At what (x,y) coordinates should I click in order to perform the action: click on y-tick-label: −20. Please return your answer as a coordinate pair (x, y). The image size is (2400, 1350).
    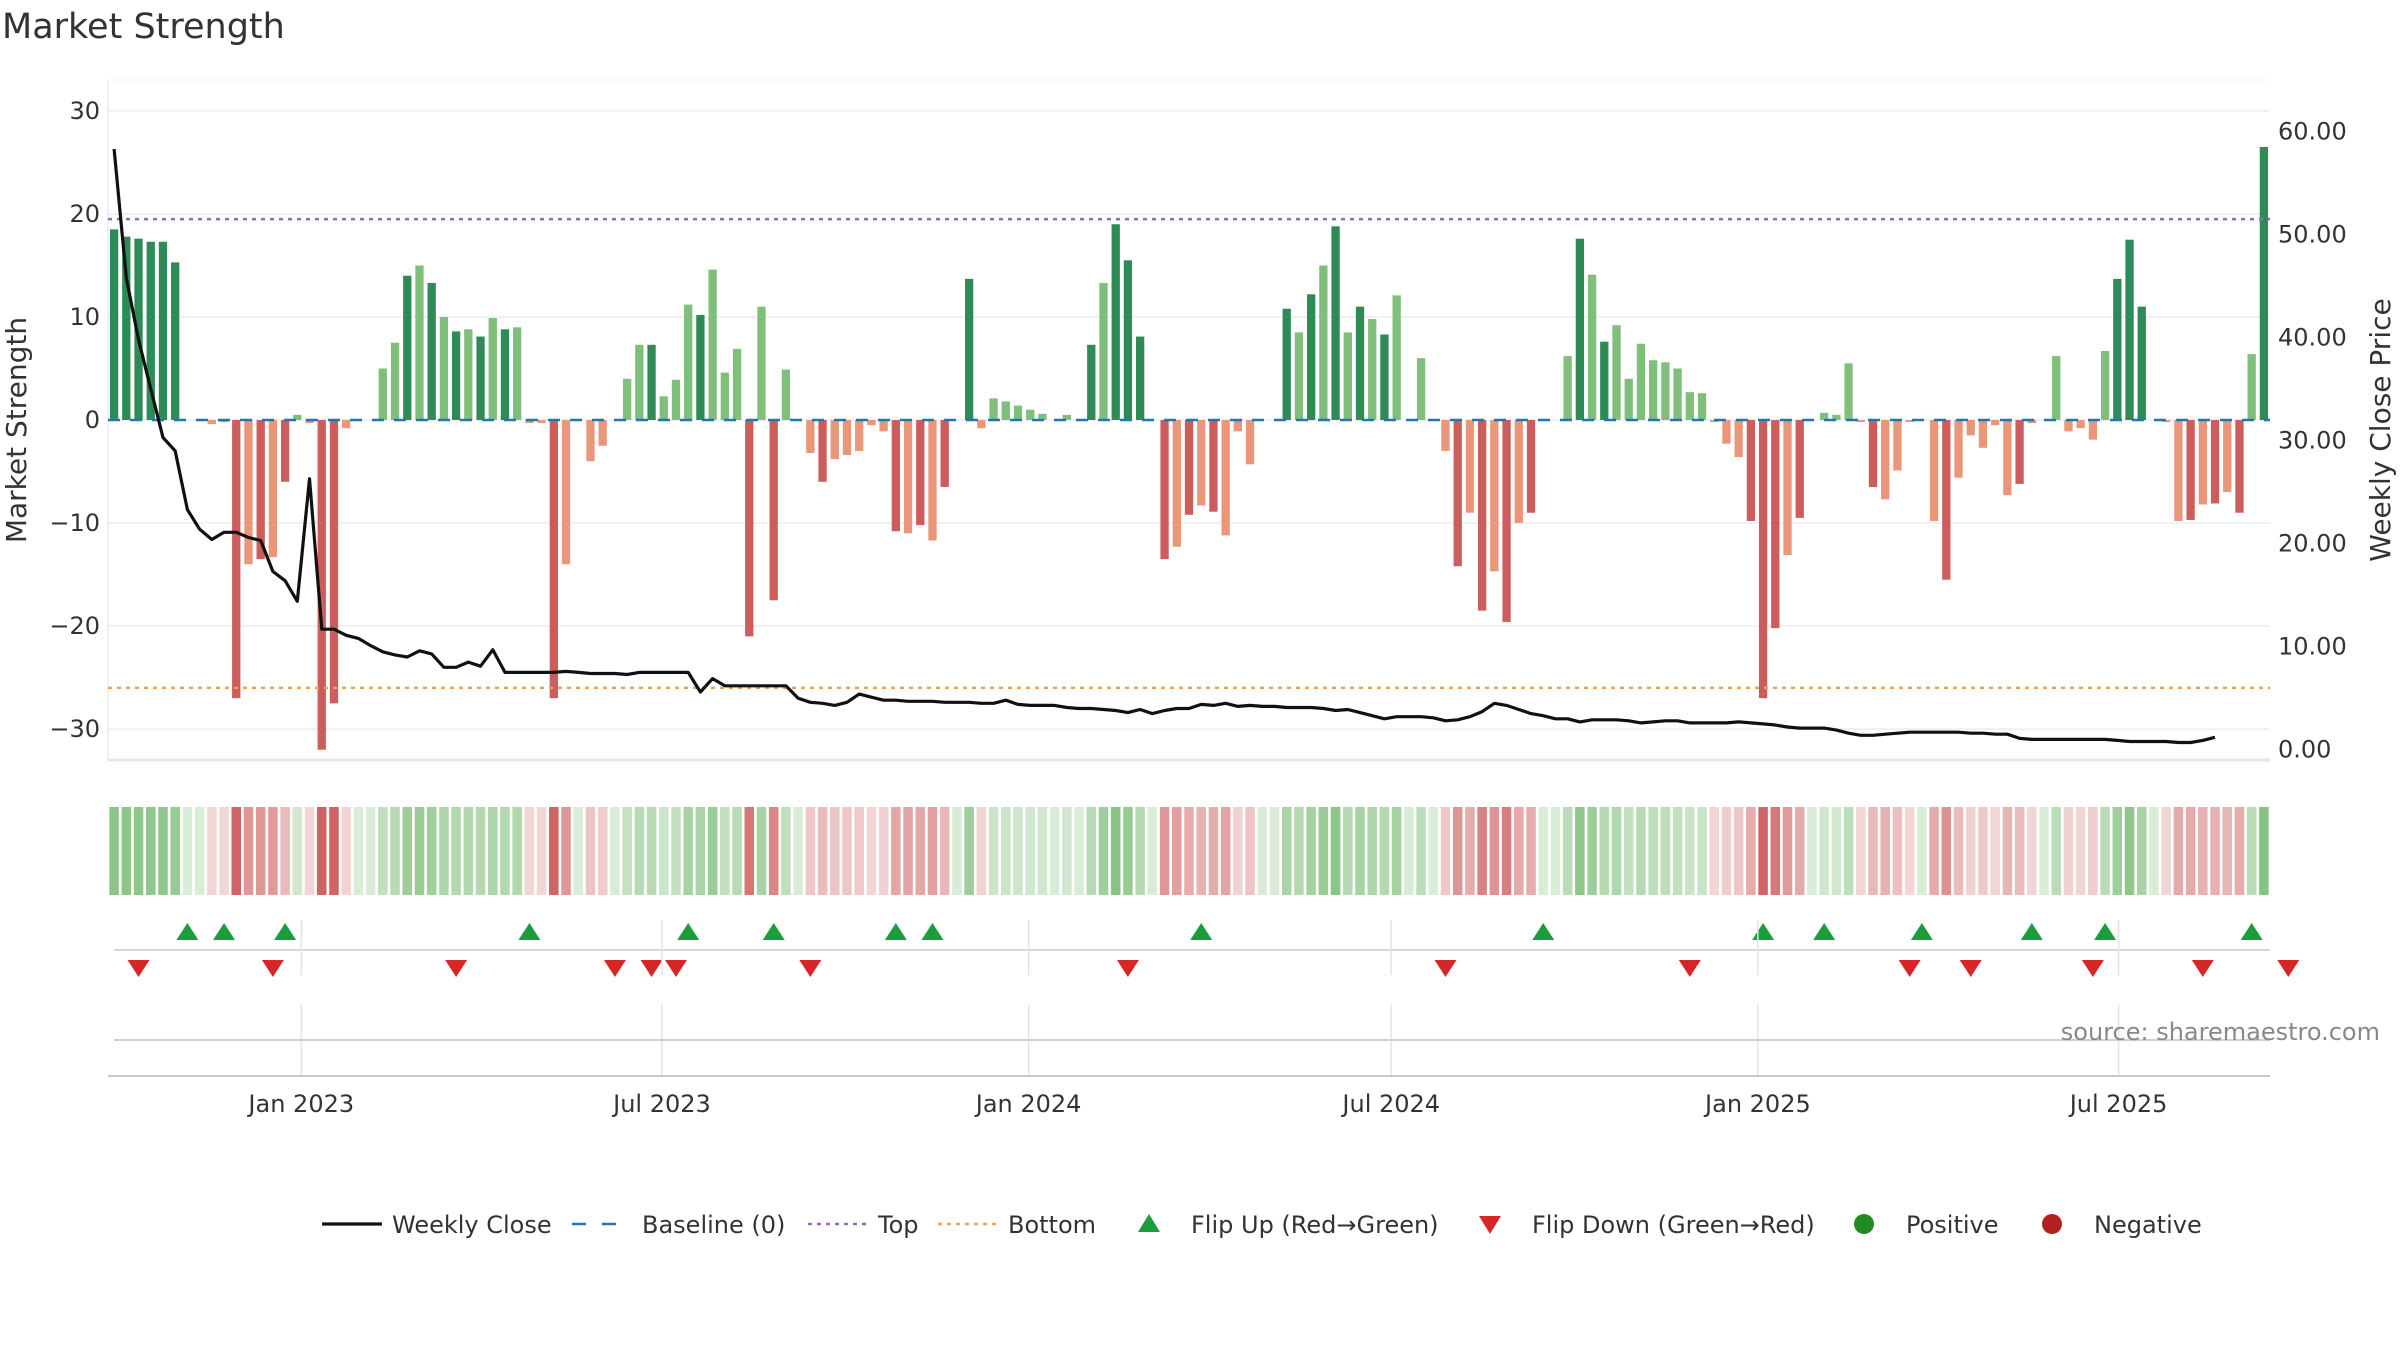
    Looking at the image, I should click on (74, 626).